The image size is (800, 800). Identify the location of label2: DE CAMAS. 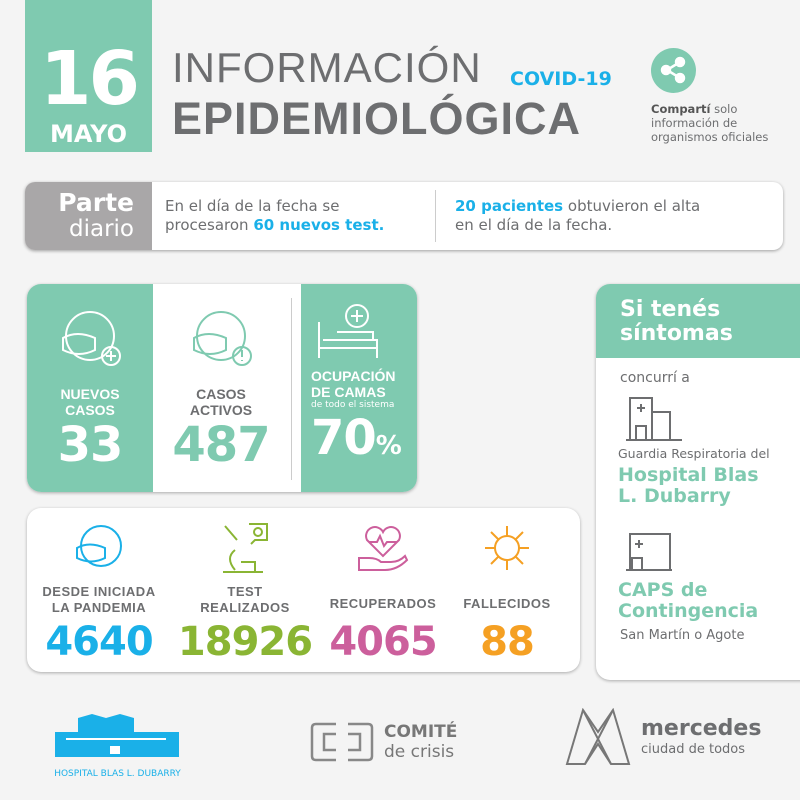
(348, 392).